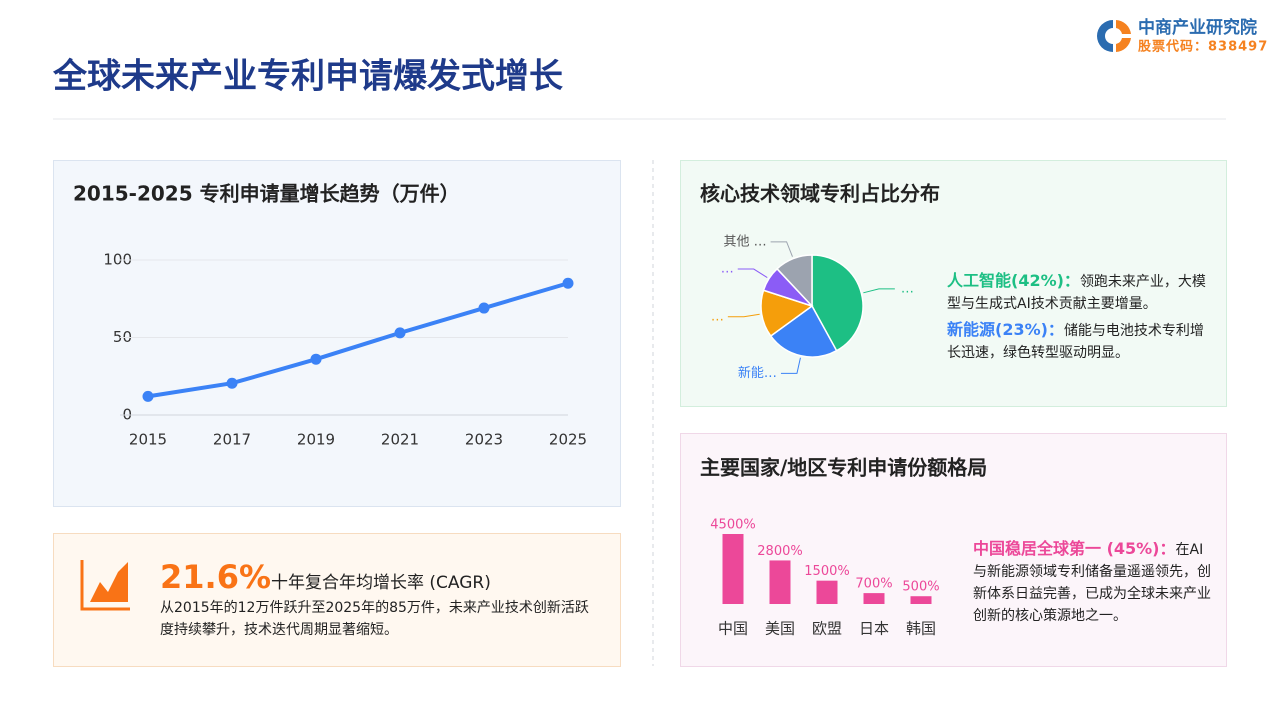 The height and width of the screenshot is (720, 1280). What do you see at coordinates (216, 577) in the screenshot?
I see `cagr-value: 21.6%` at bounding box center [216, 577].